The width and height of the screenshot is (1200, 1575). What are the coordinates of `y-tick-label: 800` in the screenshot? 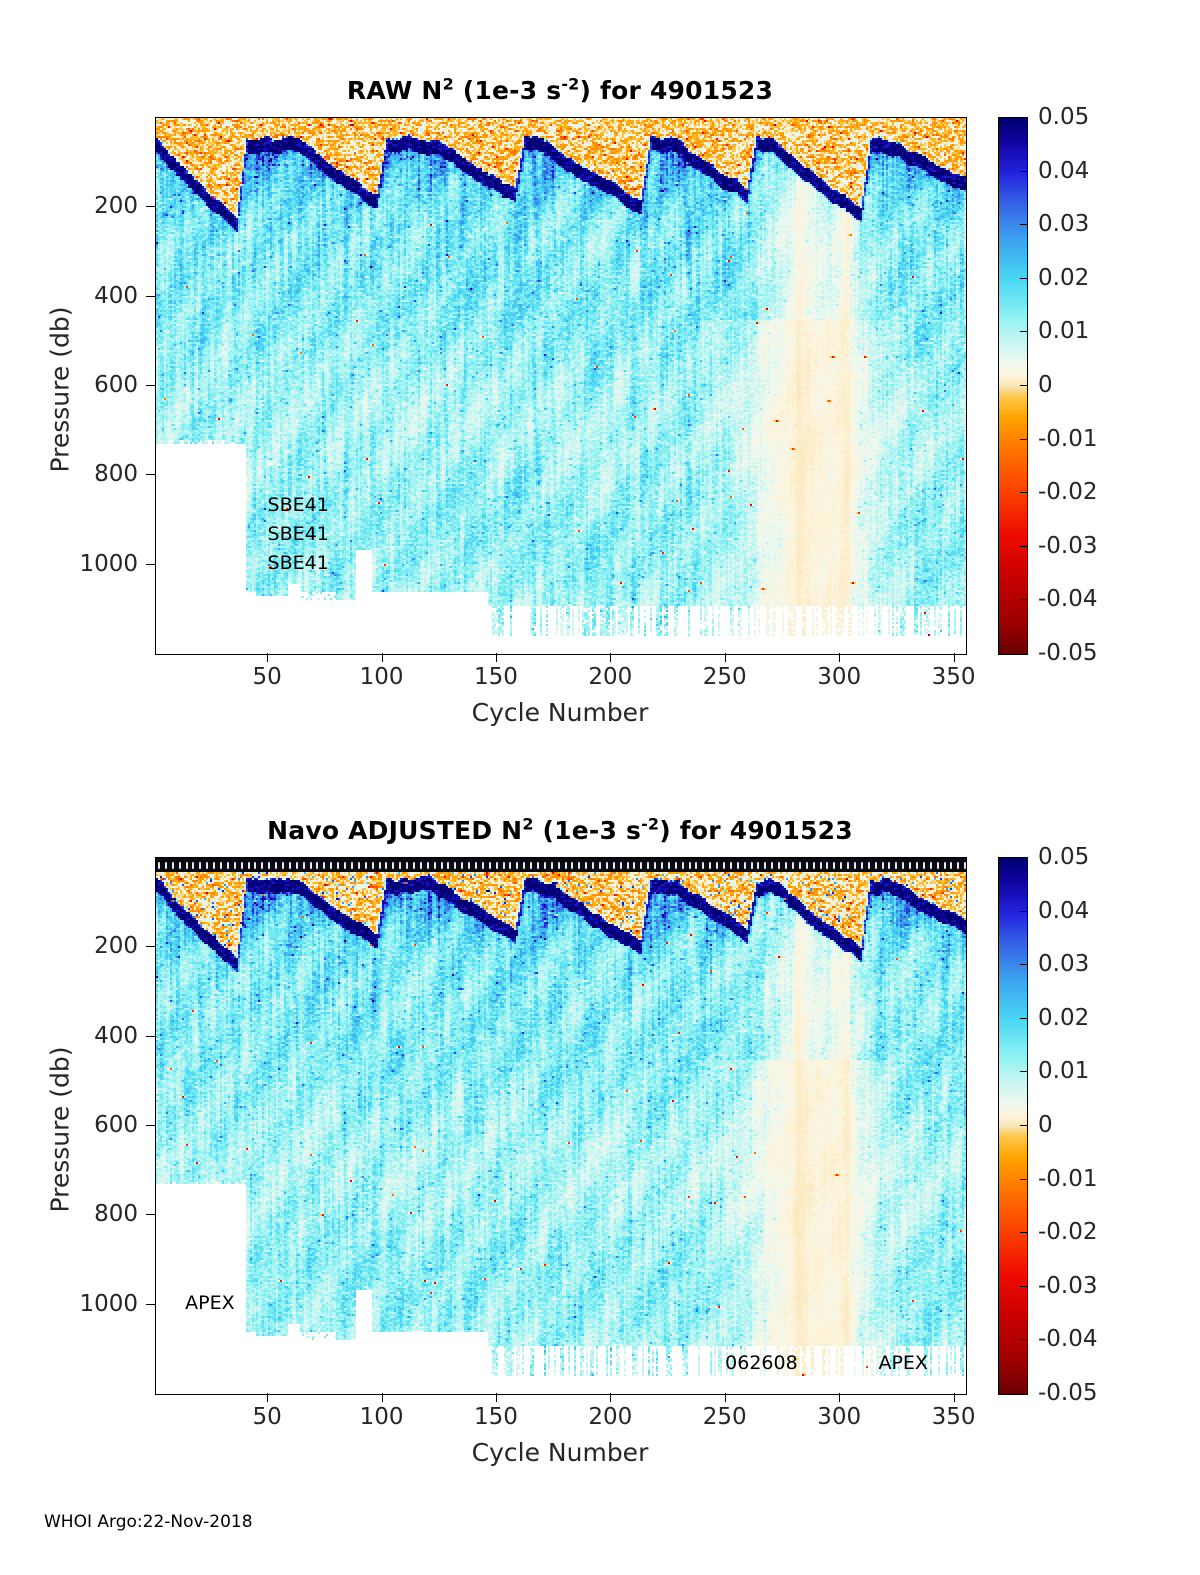 It's located at (116, 1214).